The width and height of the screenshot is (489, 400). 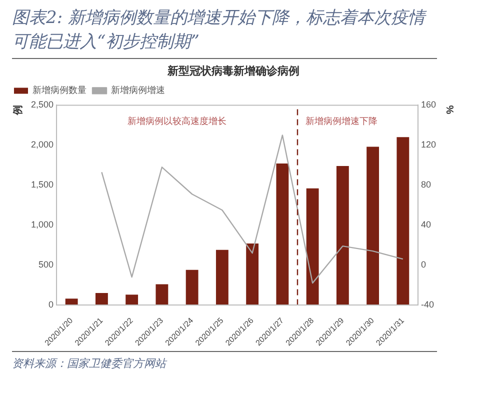 What do you see at coordinates (224, 361) in the screenshot?
I see `text: 资料来源：国家卫健委官方网站` at bounding box center [224, 361].